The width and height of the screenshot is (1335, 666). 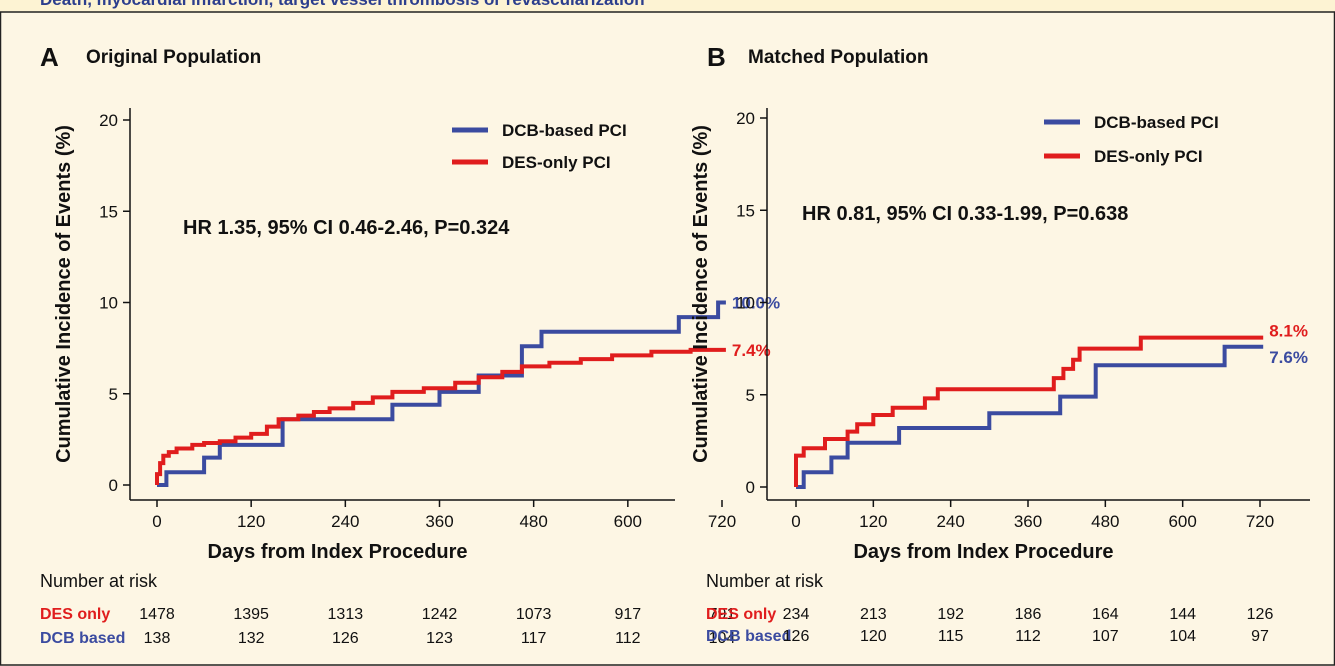 What do you see at coordinates (157, 638) in the screenshot?
I see `risk-row-value: 138` at bounding box center [157, 638].